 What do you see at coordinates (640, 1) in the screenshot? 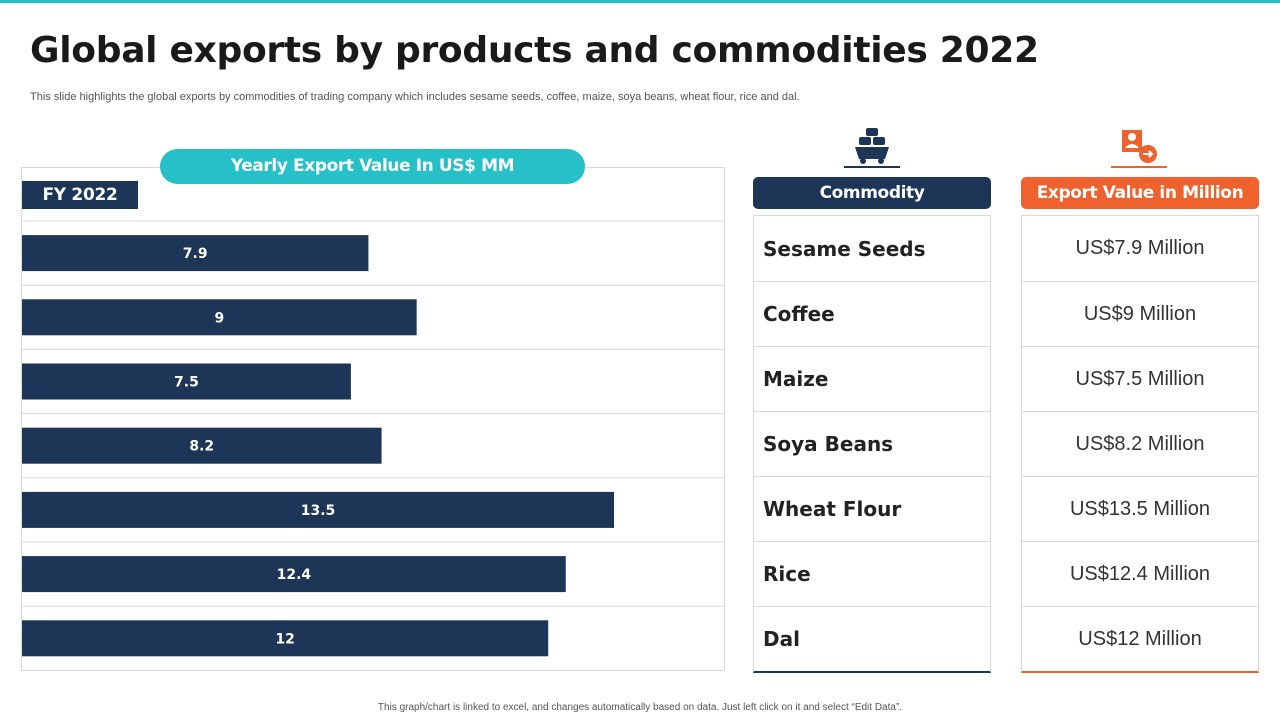
I see `top-accent-line` at bounding box center [640, 1].